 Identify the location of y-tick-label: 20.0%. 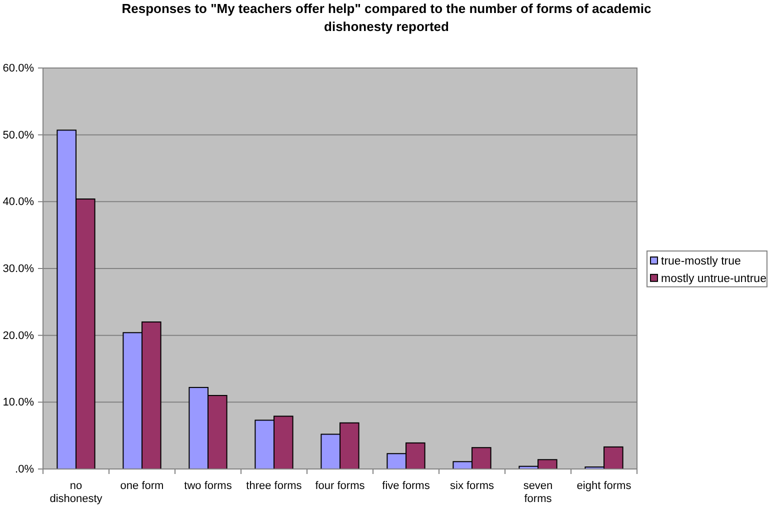
(18, 336).